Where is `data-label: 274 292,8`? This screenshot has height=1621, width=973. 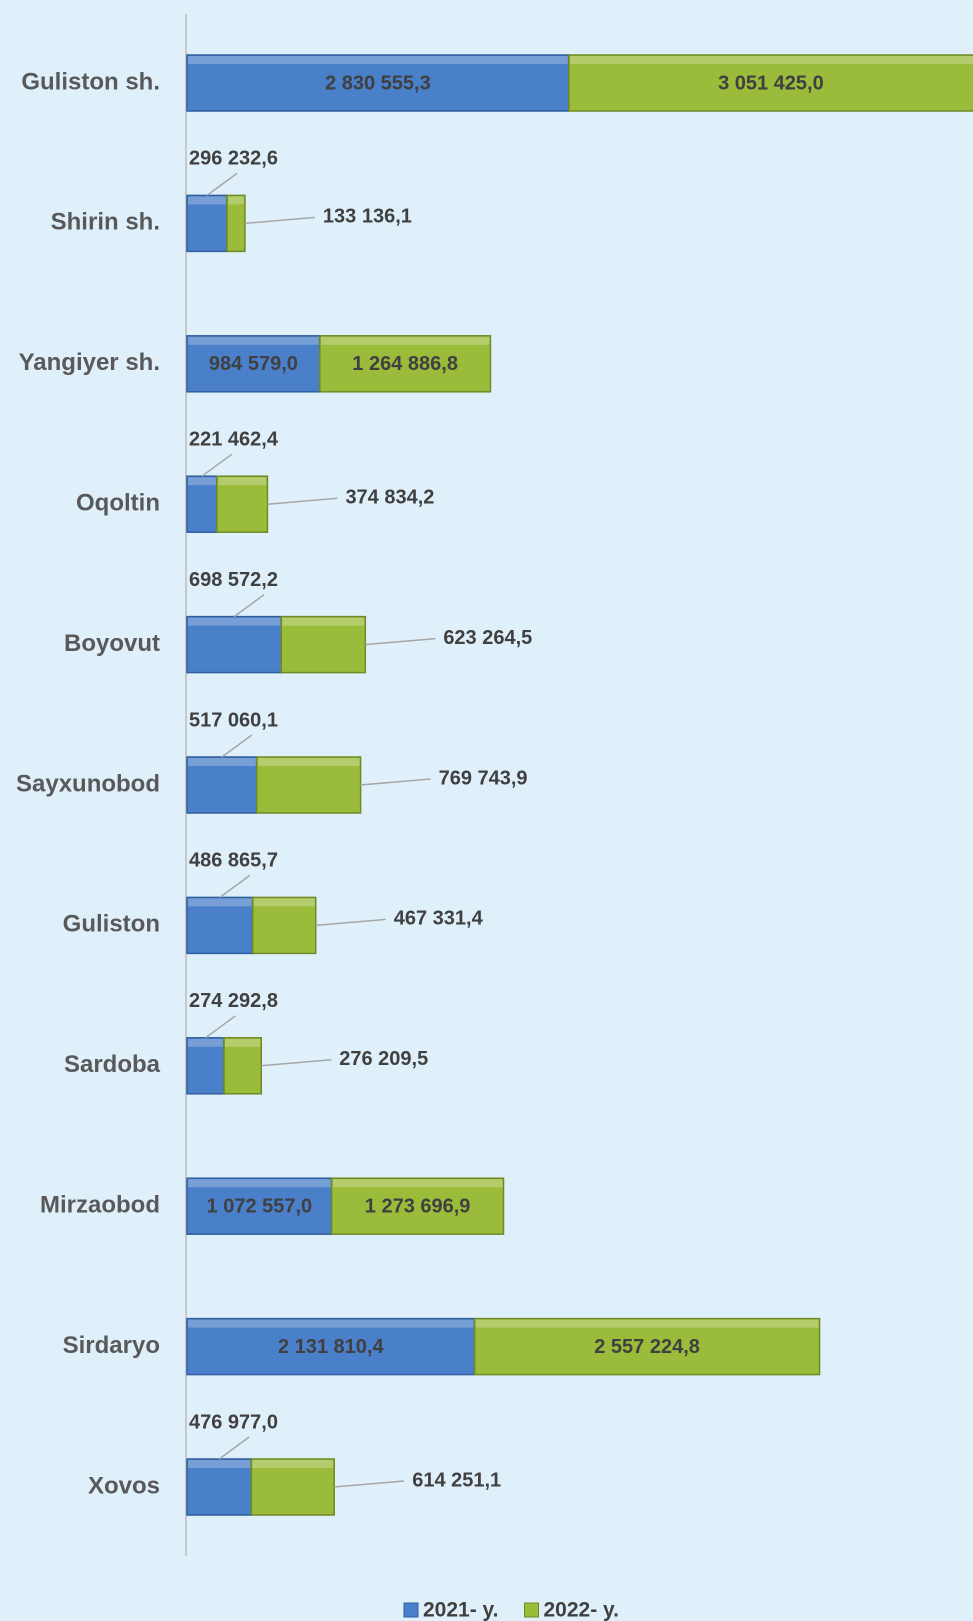 data-label: 274 292,8 is located at coordinates (233, 1001).